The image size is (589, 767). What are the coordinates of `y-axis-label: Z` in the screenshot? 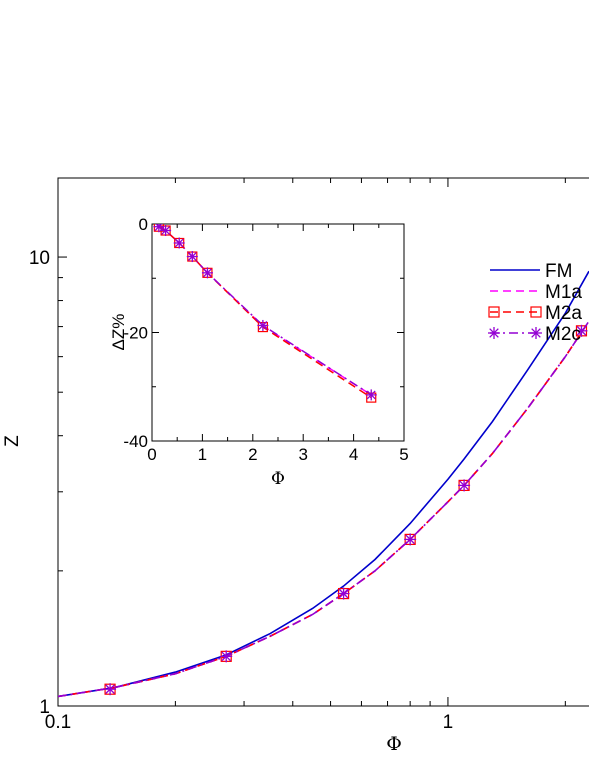 It's located at (12, 441).